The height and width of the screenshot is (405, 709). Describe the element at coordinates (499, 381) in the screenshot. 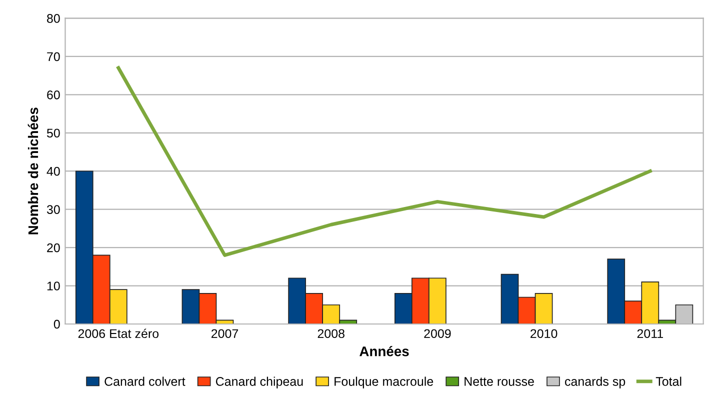

I see `legend-label: Nette rousse` at that location.